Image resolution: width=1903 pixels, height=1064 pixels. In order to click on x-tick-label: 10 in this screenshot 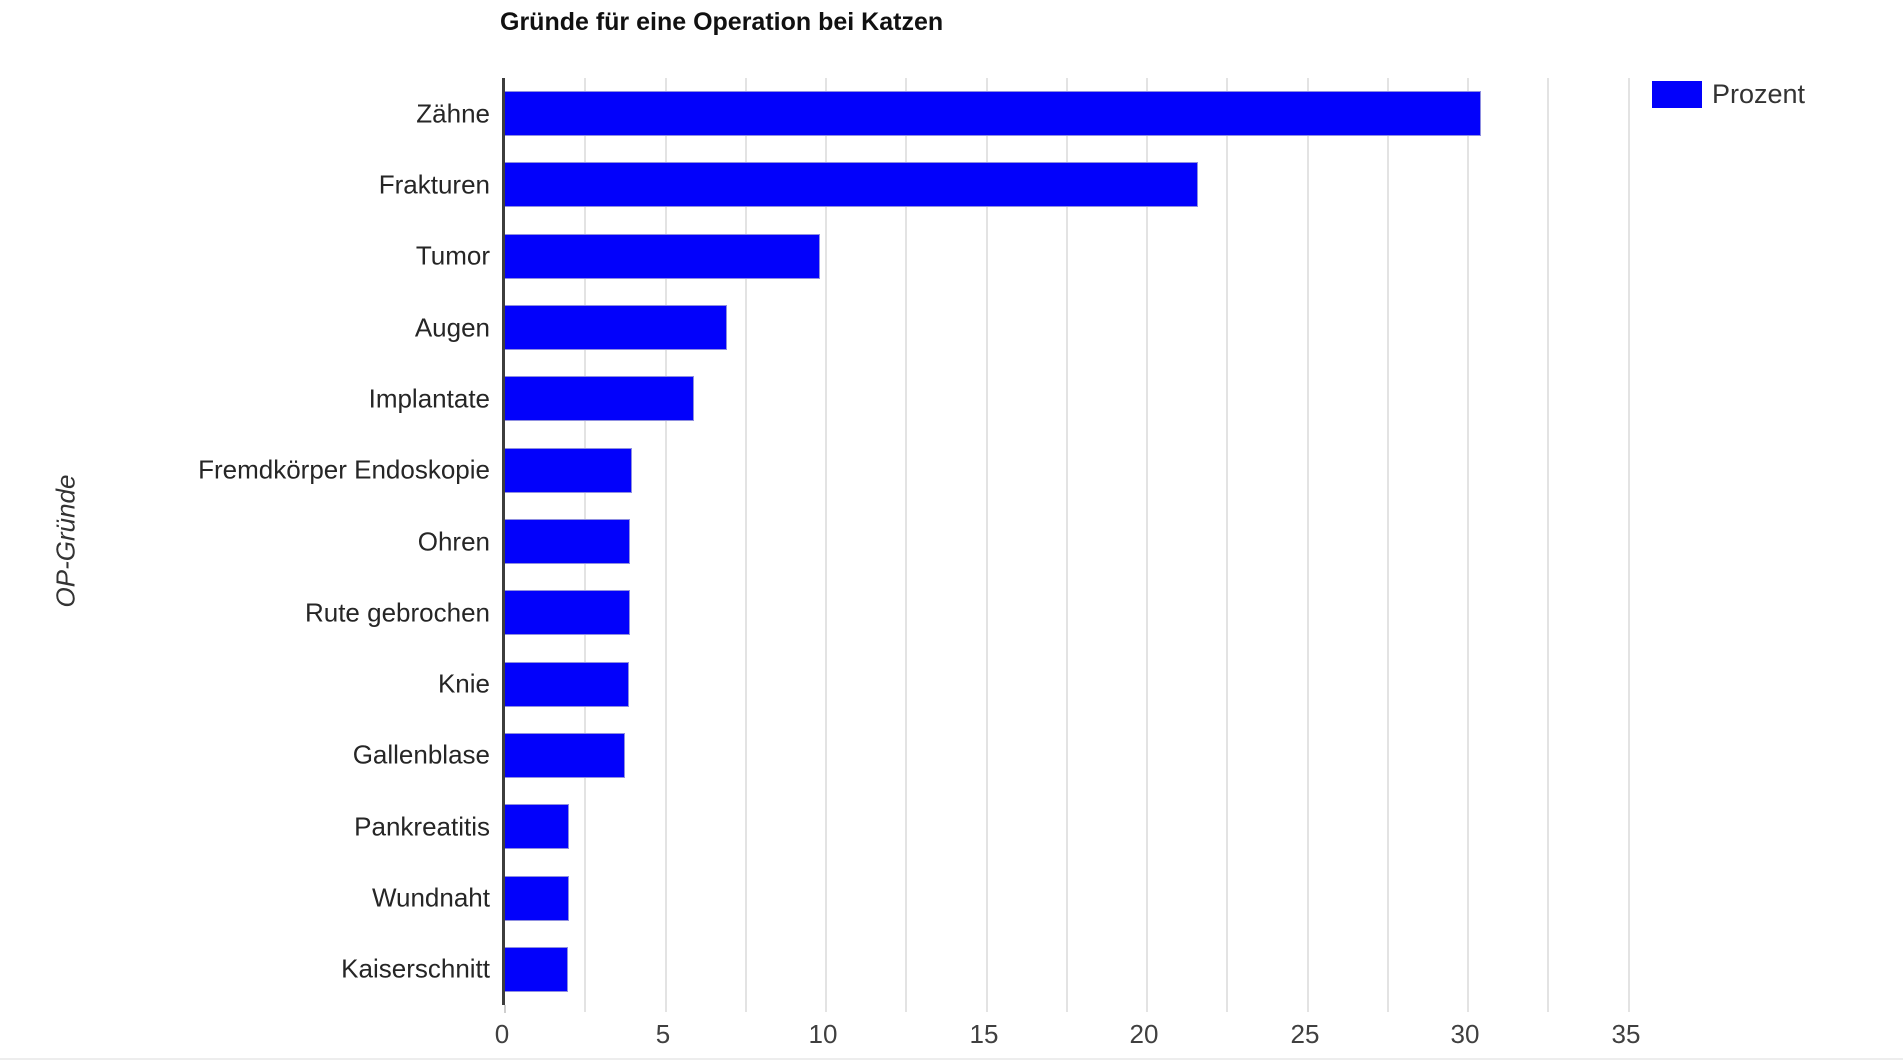, I will do `click(823, 1034)`.